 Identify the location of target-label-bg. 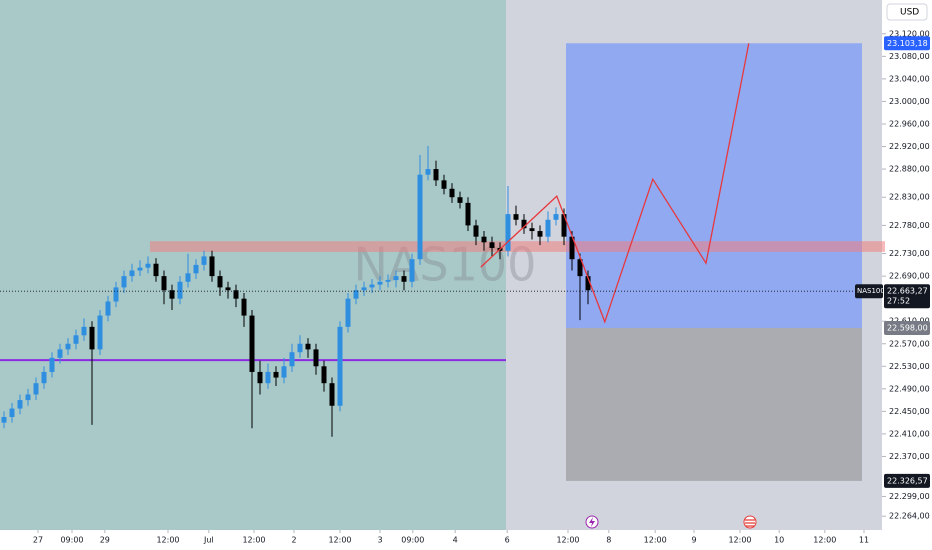
(907, 43).